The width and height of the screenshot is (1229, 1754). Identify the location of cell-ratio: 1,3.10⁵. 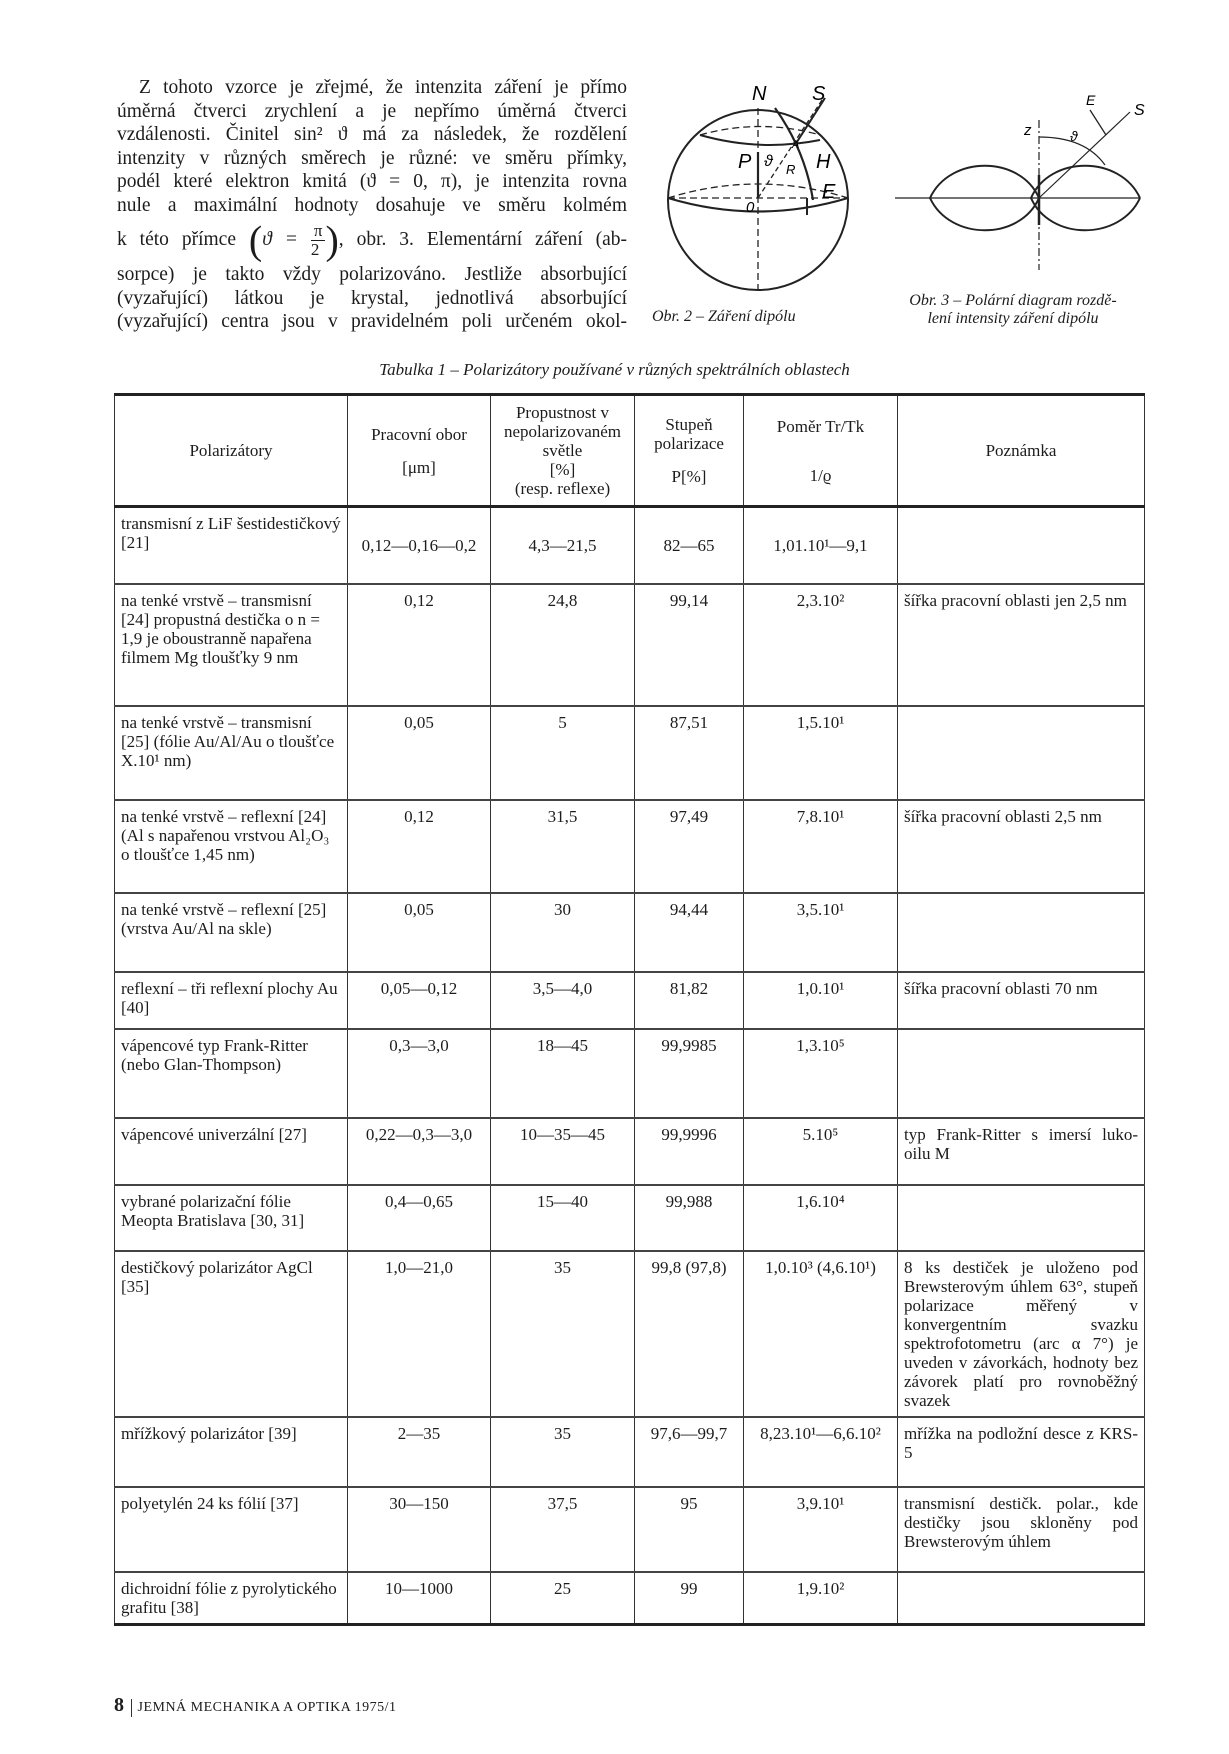
(820, 1073).